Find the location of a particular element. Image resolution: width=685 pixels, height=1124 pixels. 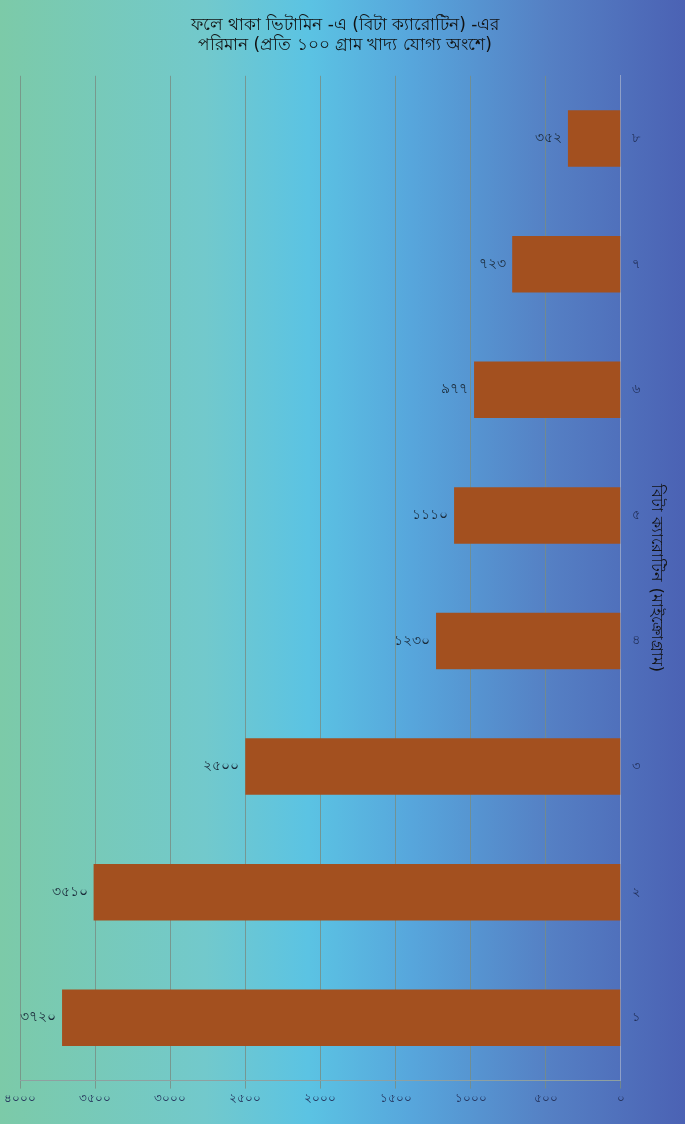

x-tick-label: ১৫০০ is located at coordinates (395, 1097).